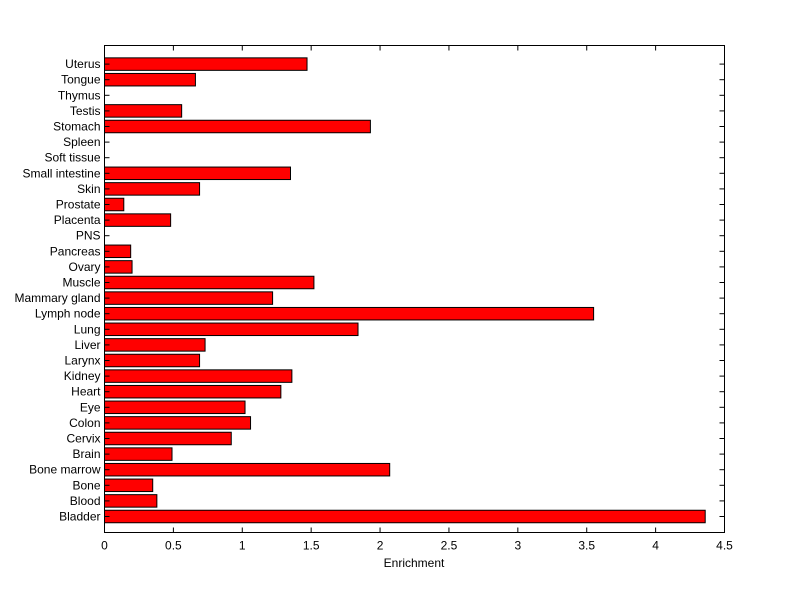 This screenshot has height=604, width=800. Describe the element at coordinates (311, 546) in the screenshot. I see `x-tick-label-3: 1.5` at that location.